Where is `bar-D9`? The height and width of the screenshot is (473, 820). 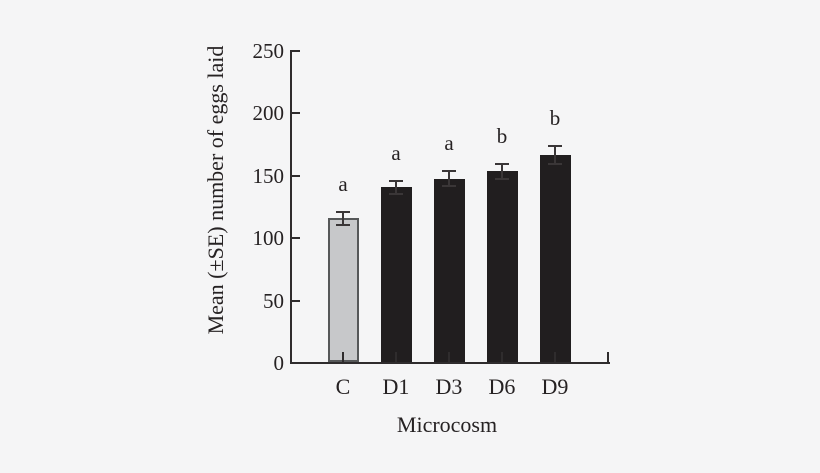
bar-D9 is located at coordinates (555, 258).